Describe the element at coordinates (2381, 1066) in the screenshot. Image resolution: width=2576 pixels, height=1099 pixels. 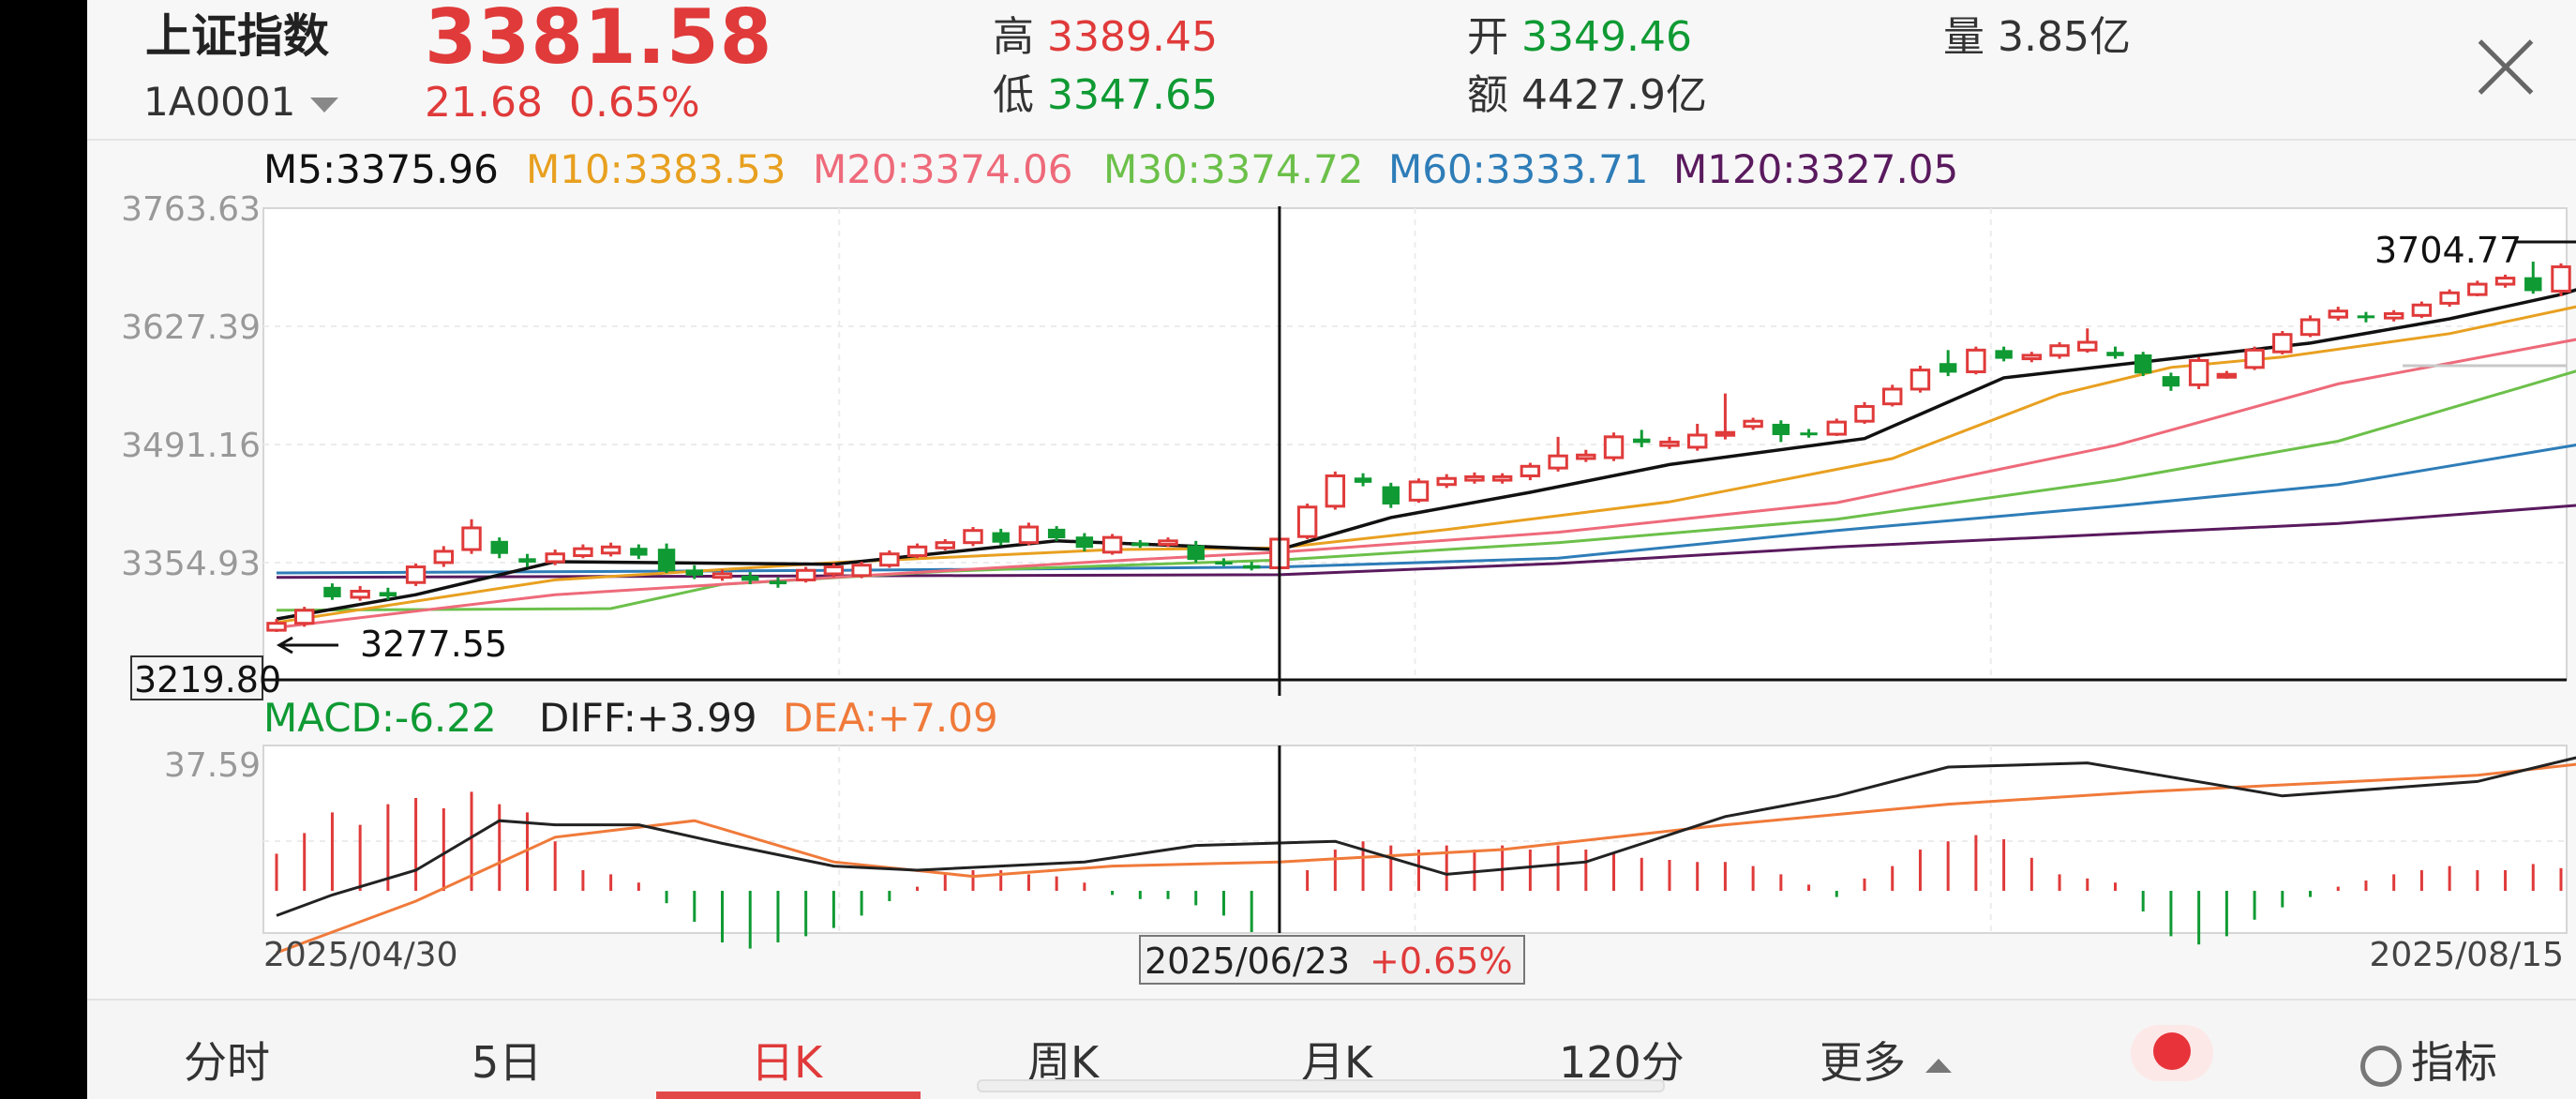
I see `indicator-icon` at that location.